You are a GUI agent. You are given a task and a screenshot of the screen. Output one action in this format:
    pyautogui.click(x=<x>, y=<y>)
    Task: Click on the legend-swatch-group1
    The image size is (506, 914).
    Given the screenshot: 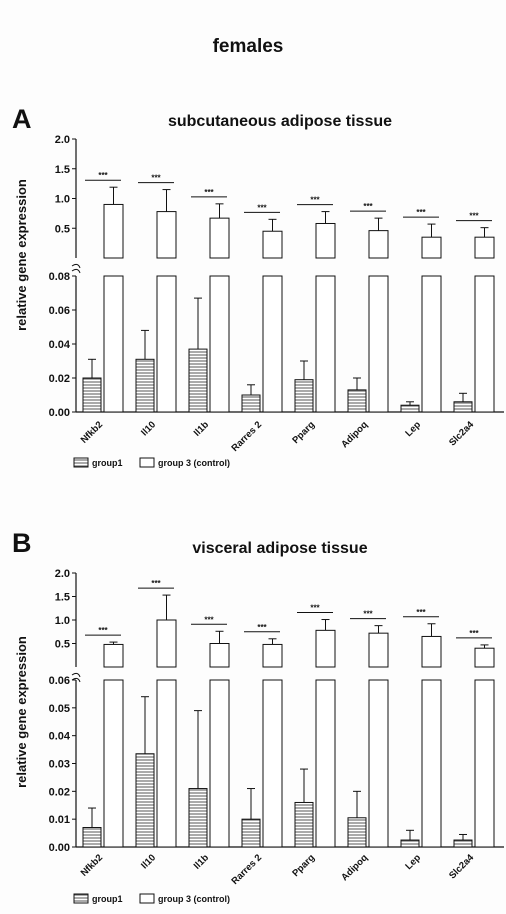 What is the action you would take?
    pyautogui.click(x=81, y=898)
    